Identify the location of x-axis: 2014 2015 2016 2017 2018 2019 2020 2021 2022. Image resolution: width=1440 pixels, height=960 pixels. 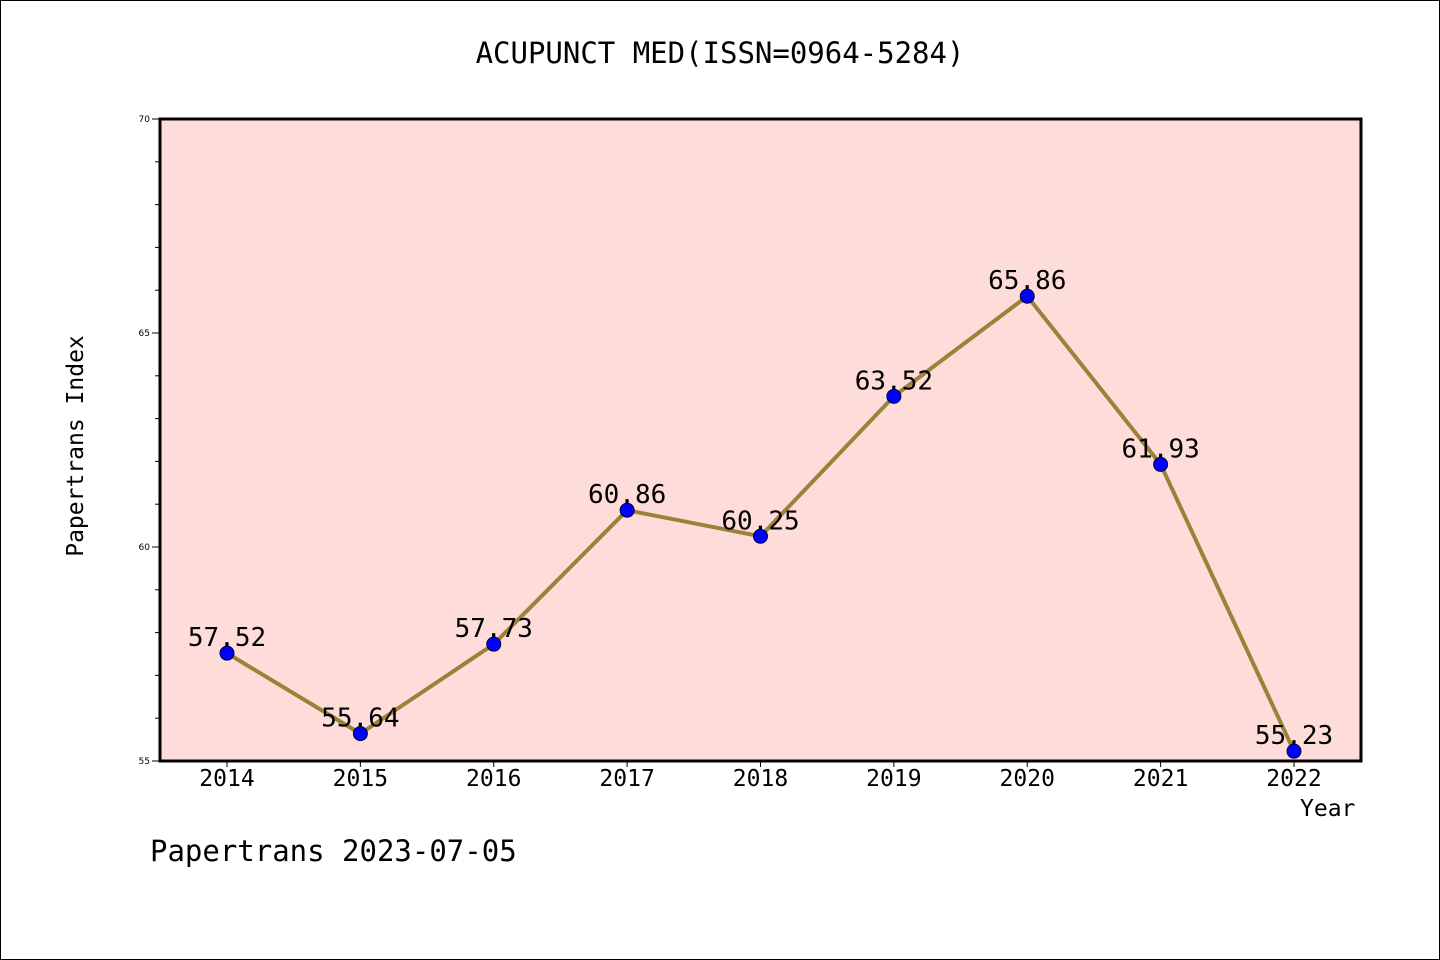
(760, 776).